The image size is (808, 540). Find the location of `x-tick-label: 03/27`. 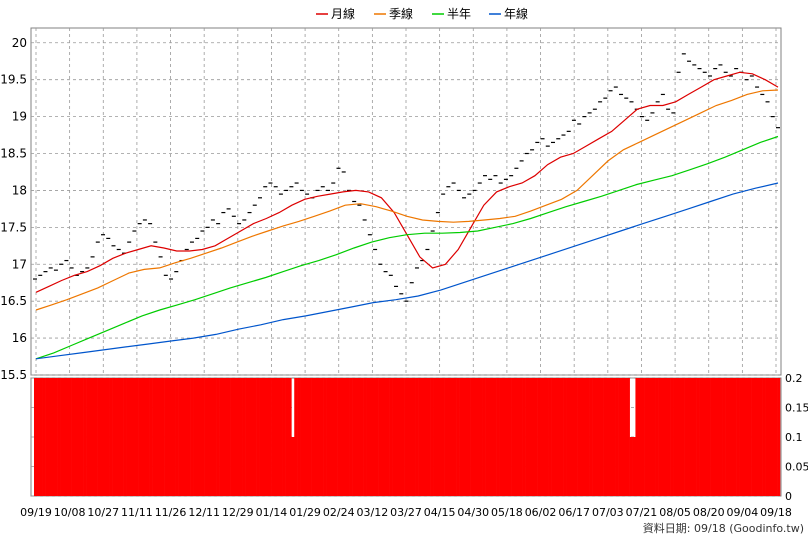

x-tick-label: 03/27 is located at coordinates (406, 512).